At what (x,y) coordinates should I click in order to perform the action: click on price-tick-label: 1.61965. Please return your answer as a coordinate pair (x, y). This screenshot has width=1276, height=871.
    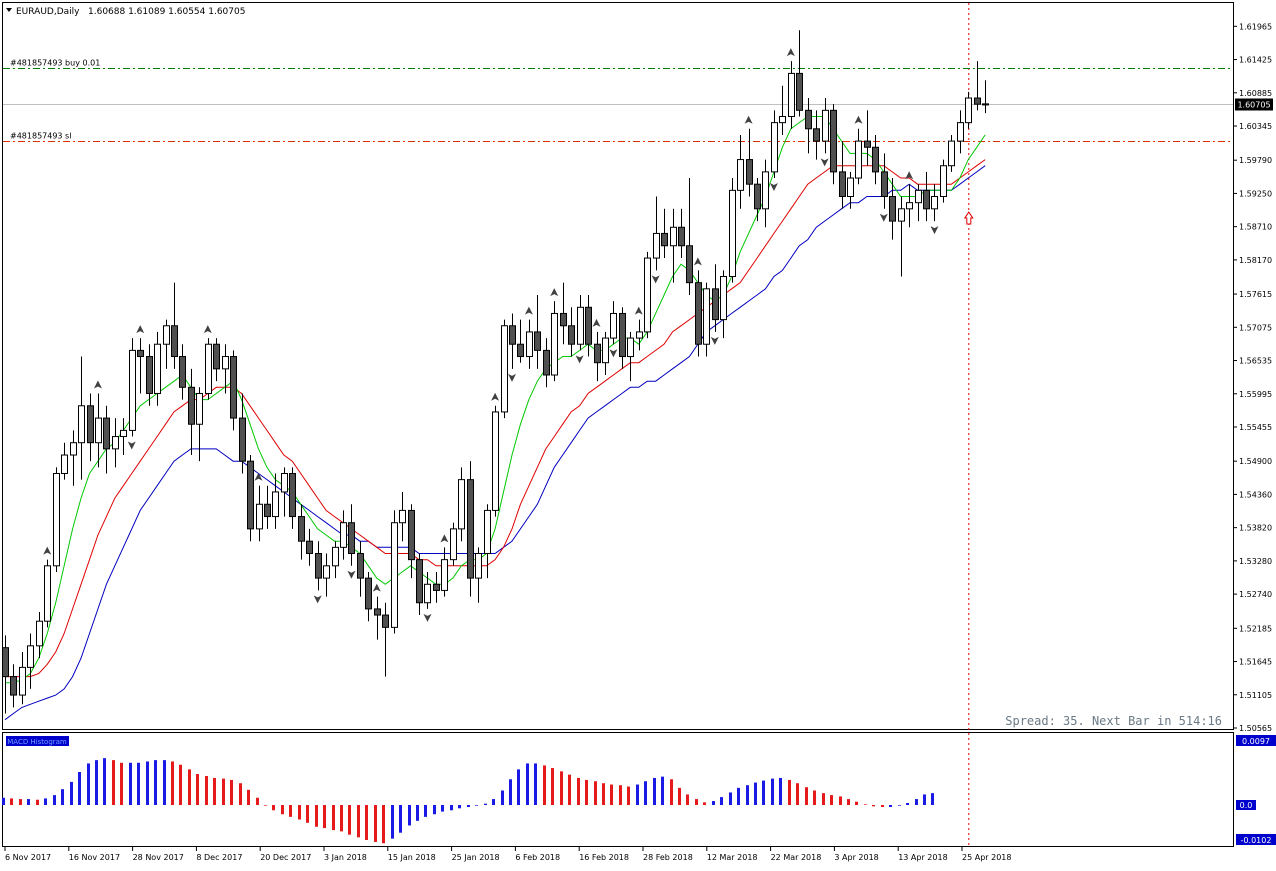
    Looking at the image, I should click on (1255, 26).